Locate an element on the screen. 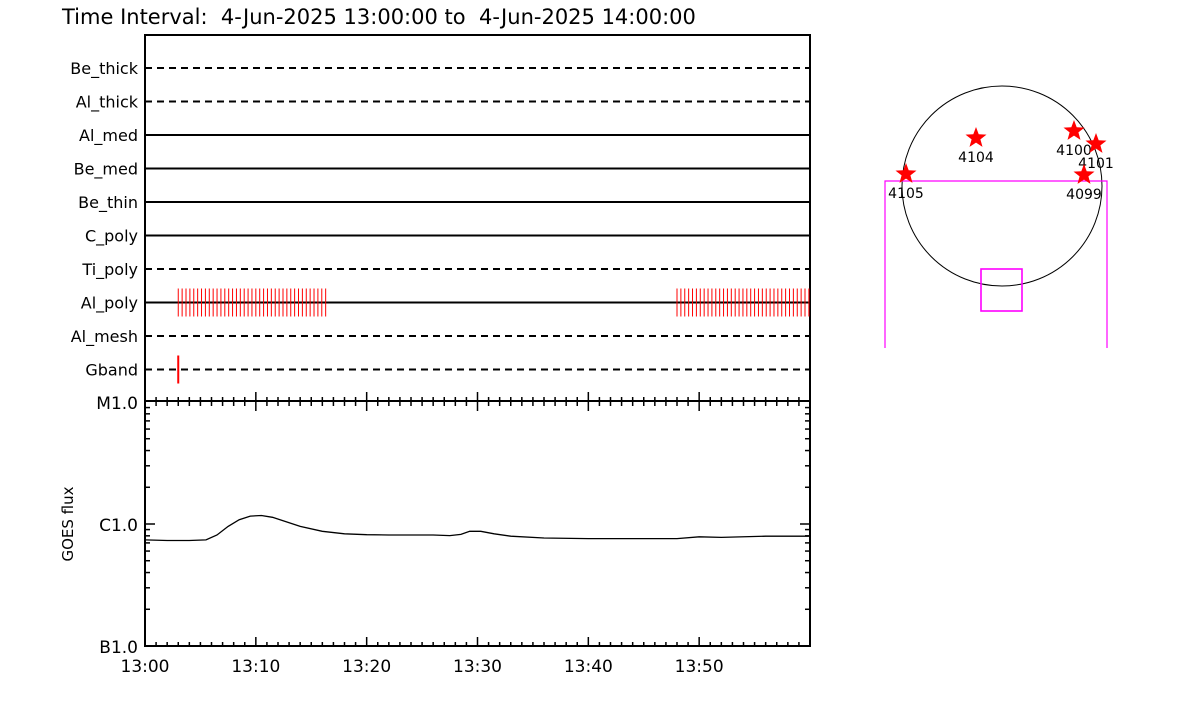  filter-label-al-mesh: Al_mesh is located at coordinates (104, 337).